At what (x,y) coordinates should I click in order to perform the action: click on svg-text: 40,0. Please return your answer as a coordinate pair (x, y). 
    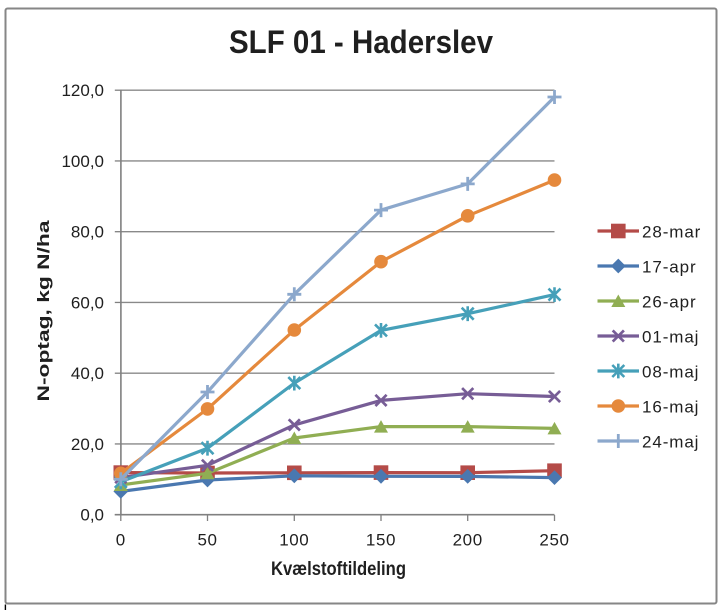
    Looking at the image, I should click on (87, 373).